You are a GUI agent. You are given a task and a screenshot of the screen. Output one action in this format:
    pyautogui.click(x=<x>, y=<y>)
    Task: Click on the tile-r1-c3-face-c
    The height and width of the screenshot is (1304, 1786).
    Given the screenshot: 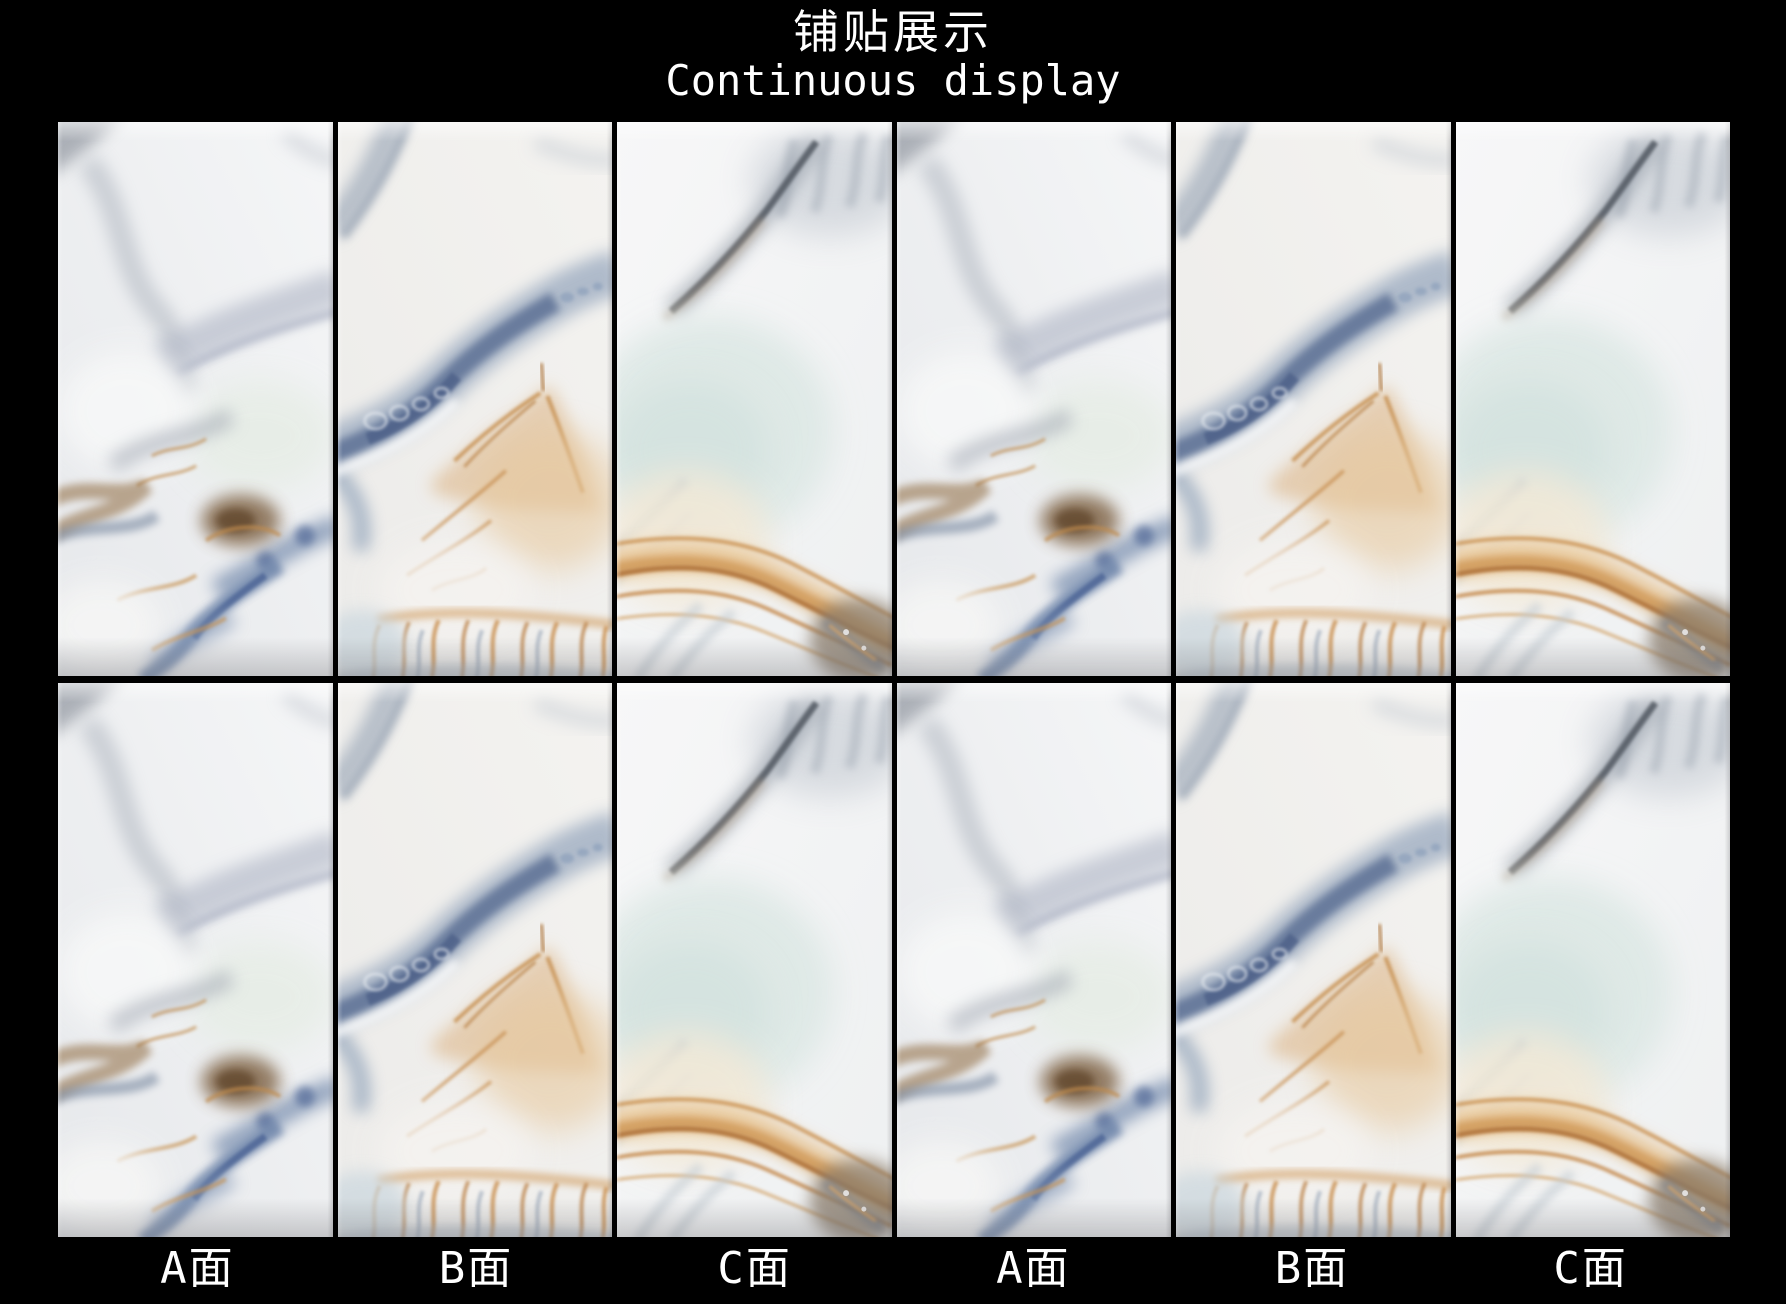 What is the action you would take?
    pyautogui.click(x=754, y=399)
    